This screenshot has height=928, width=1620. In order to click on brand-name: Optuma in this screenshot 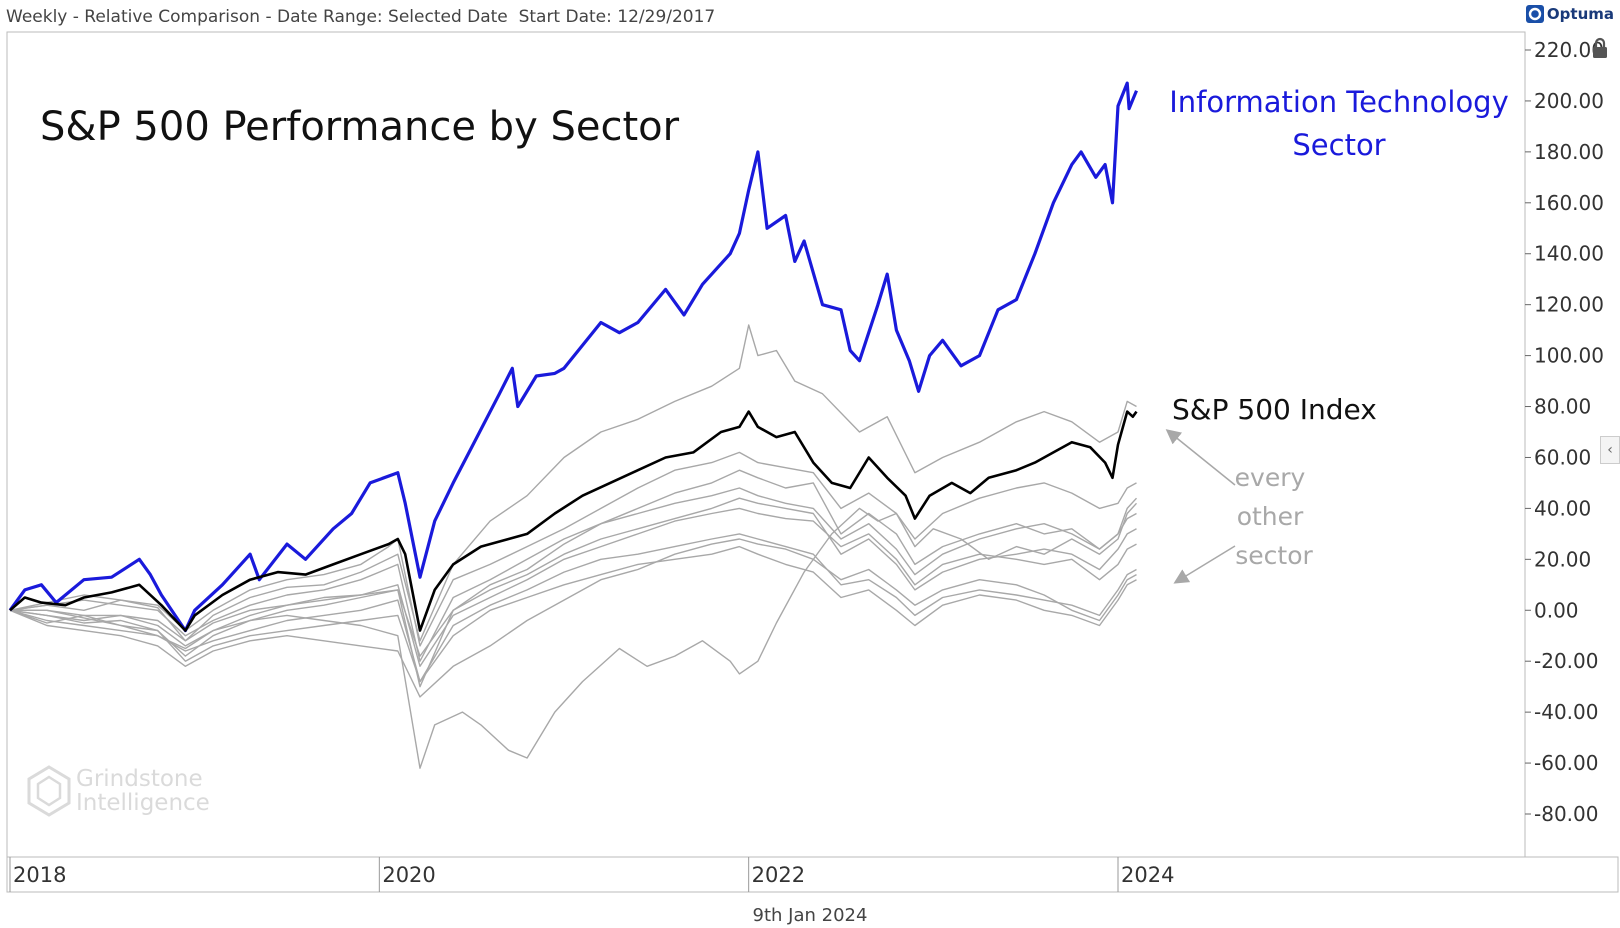, I will do `click(1580, 14)`.